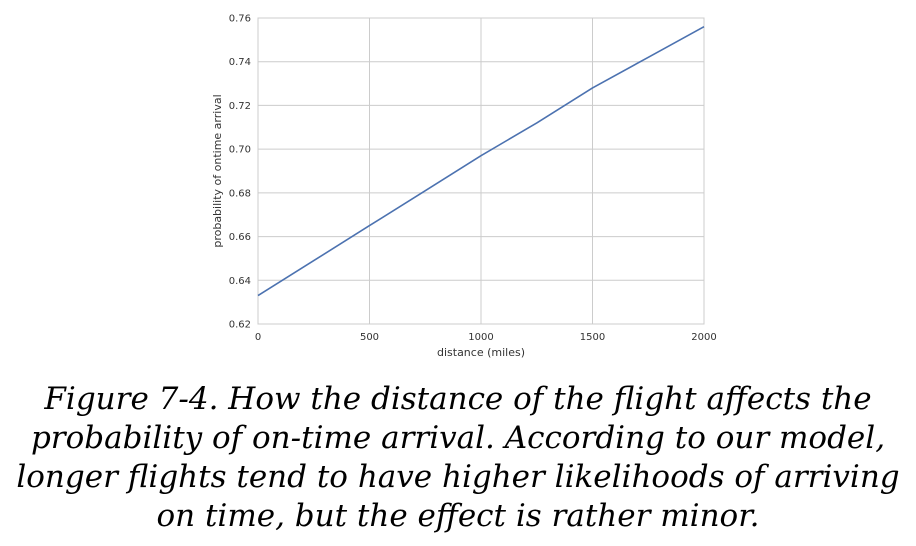 The width and height of the screenshot is (916, 546). Describe the element at coordinates (240, 172) in the screenshot. I see `y-axis-ticks: 0.62 0.64 0.66 0.68 0.70 0.72 0.74 0.76` at that location.